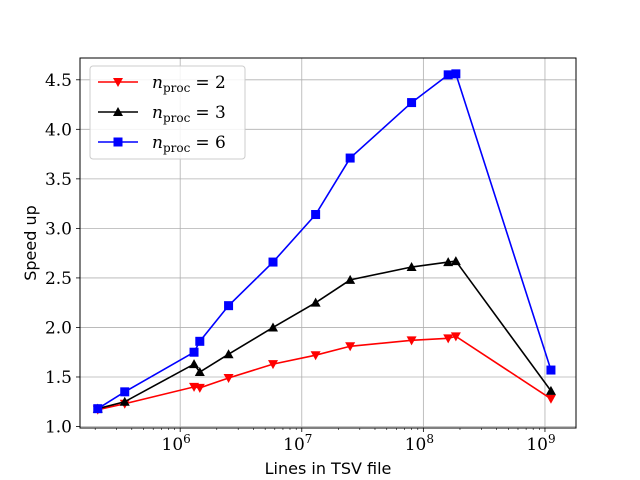 This screenshot has height=480, width=640. I want to click on legend-value: = 2, so click(210, 83).